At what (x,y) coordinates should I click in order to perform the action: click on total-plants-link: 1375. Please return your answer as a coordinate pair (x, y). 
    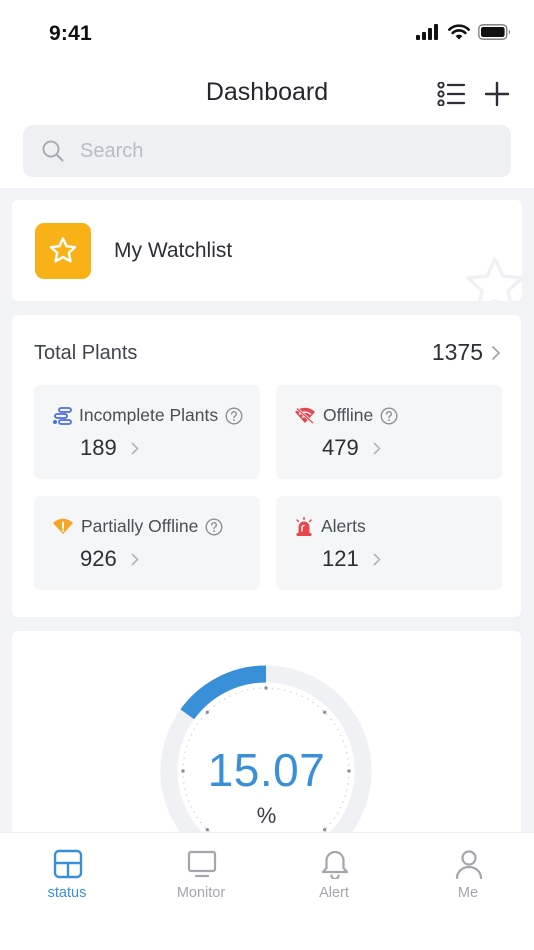
    Looking at the image, I should click on (466, 352).